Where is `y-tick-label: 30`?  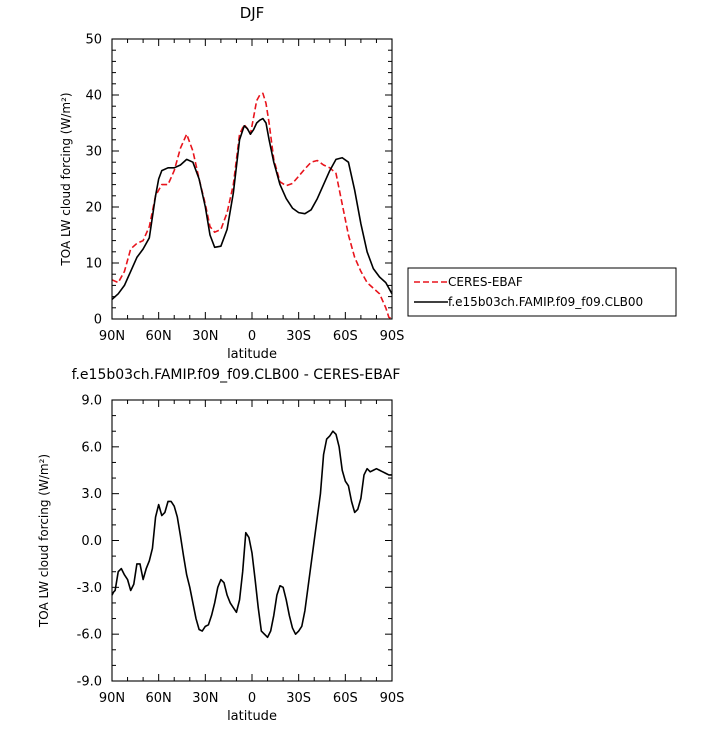
y-tick-label: 30 is located at coordinates (93, 152).